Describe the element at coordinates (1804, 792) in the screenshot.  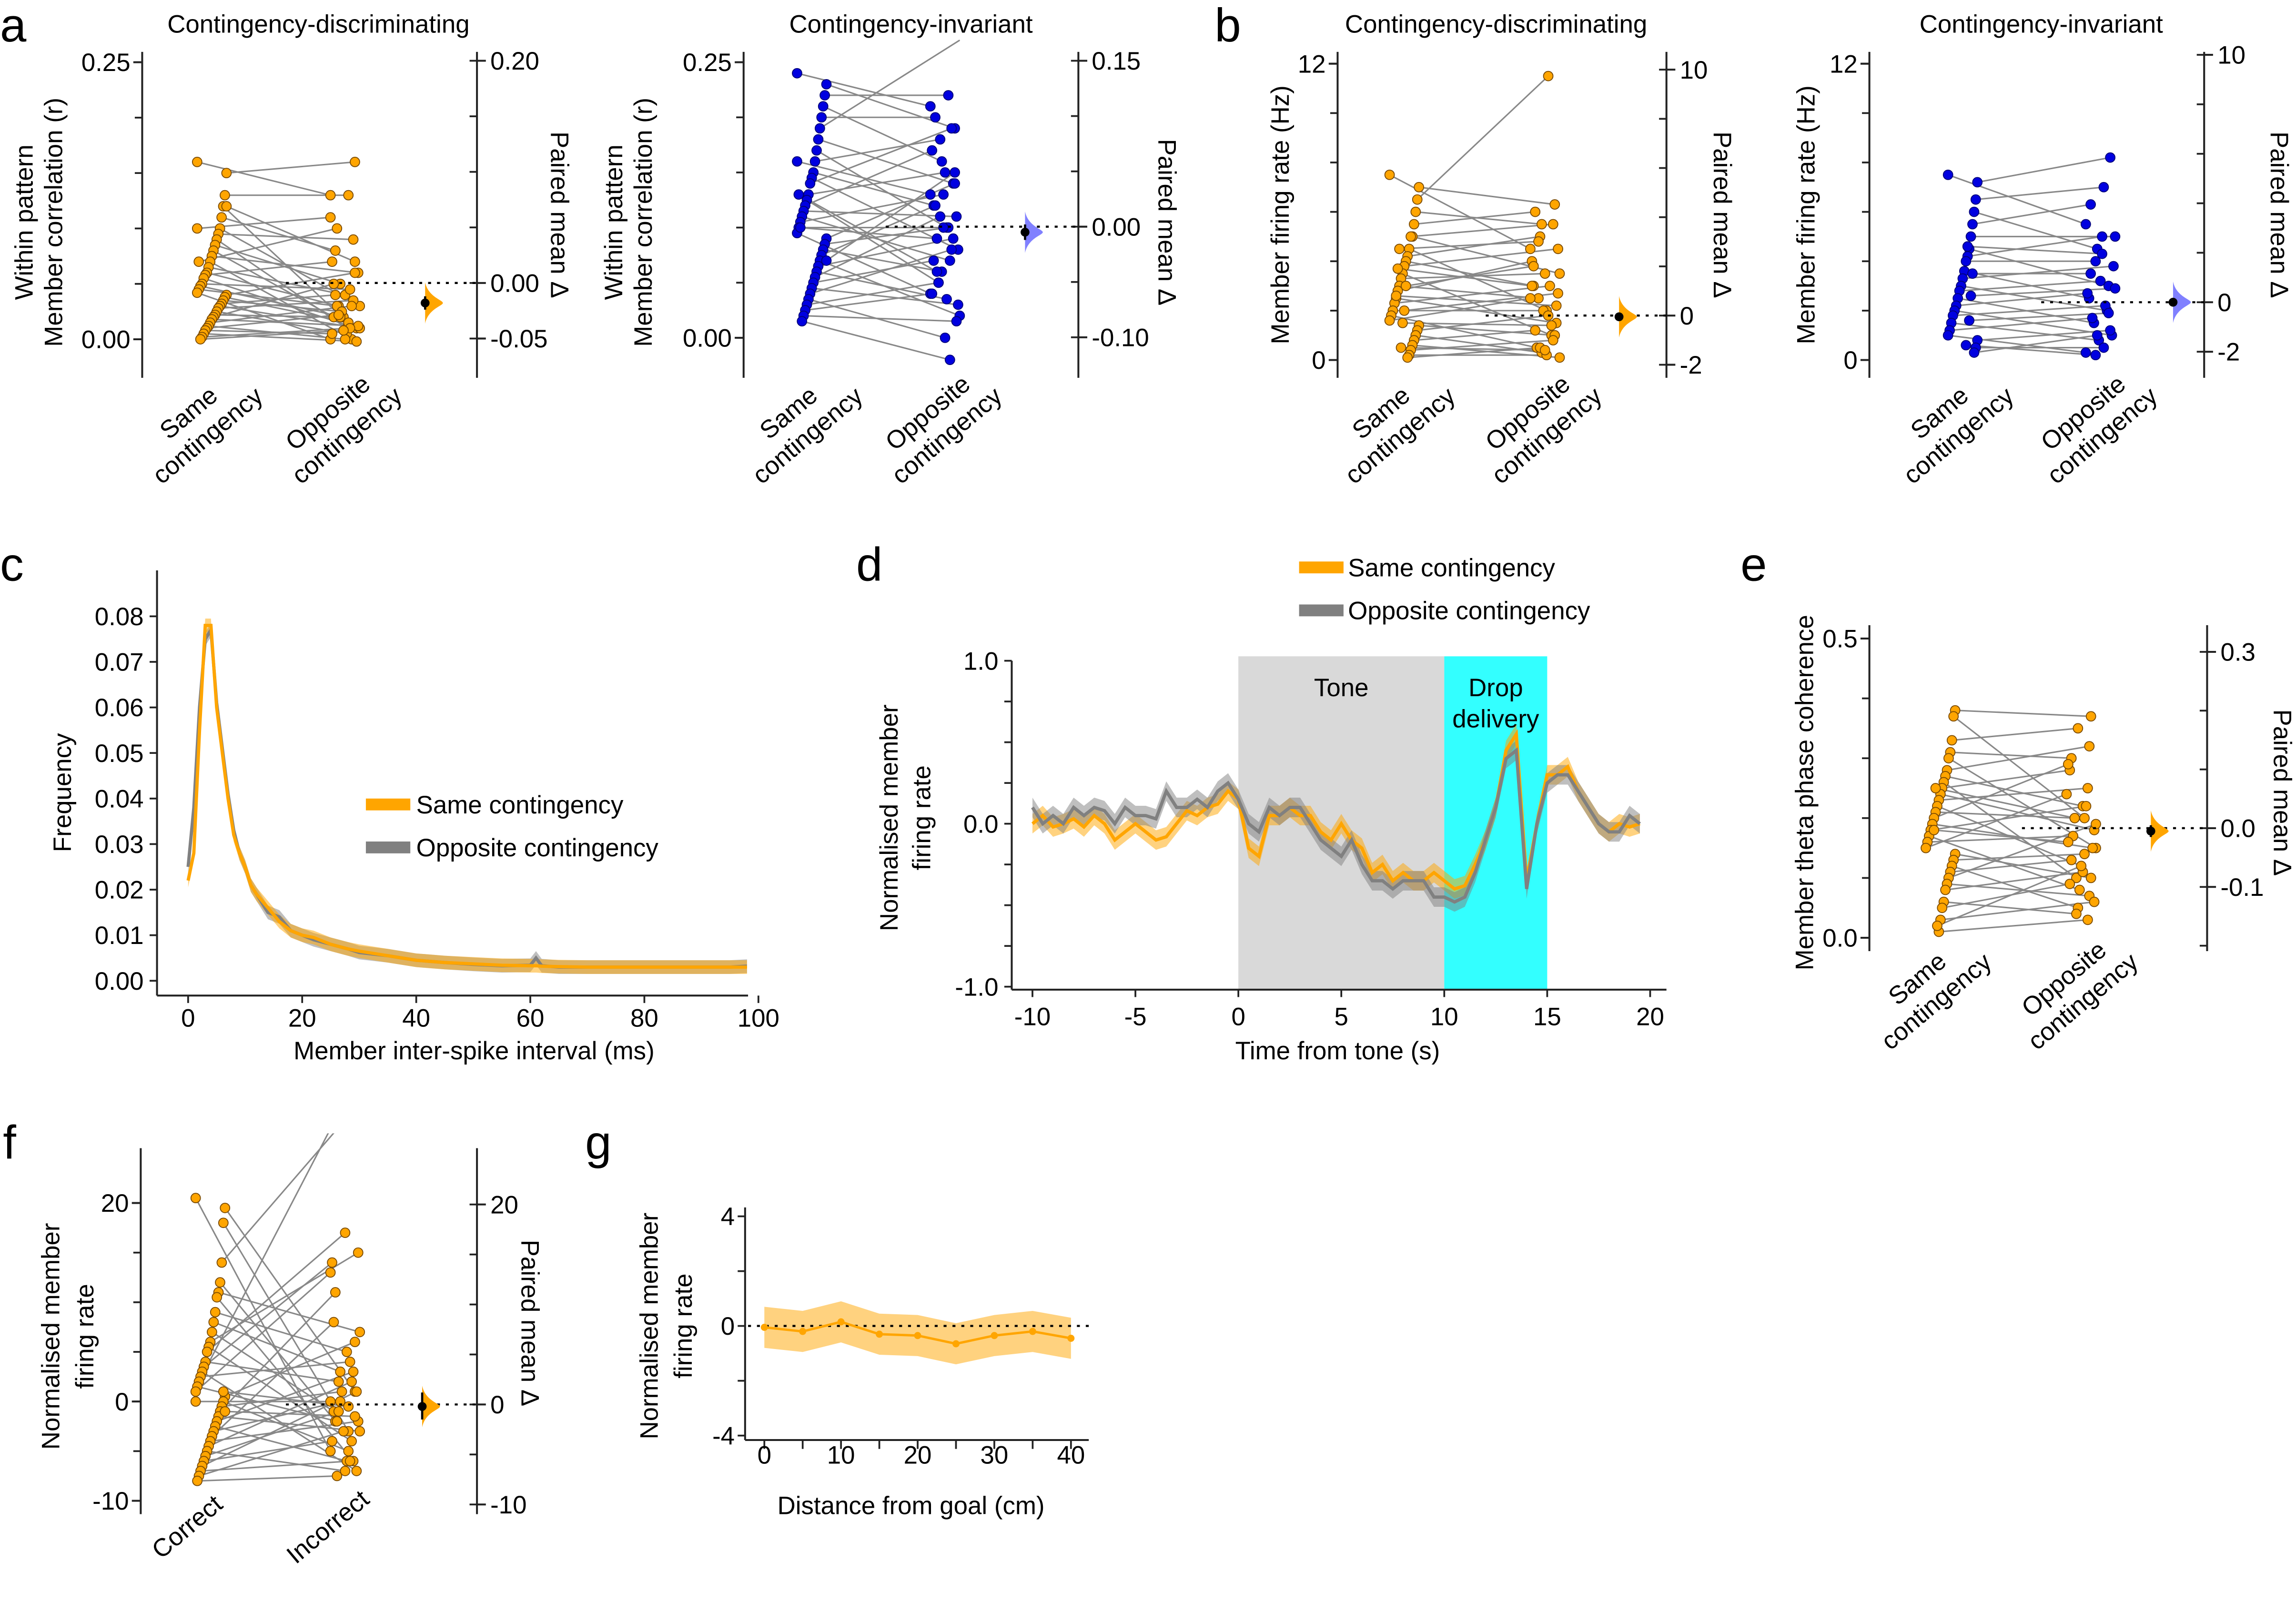
I see `y-axis-label-line: Member theta phase coherence` at that location.